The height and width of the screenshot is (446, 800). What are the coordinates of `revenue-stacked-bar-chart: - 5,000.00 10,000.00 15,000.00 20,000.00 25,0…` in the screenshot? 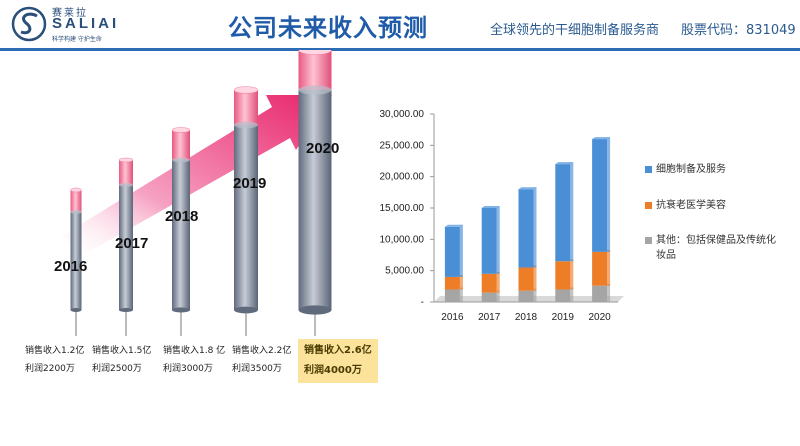 It's located at (502, 216).